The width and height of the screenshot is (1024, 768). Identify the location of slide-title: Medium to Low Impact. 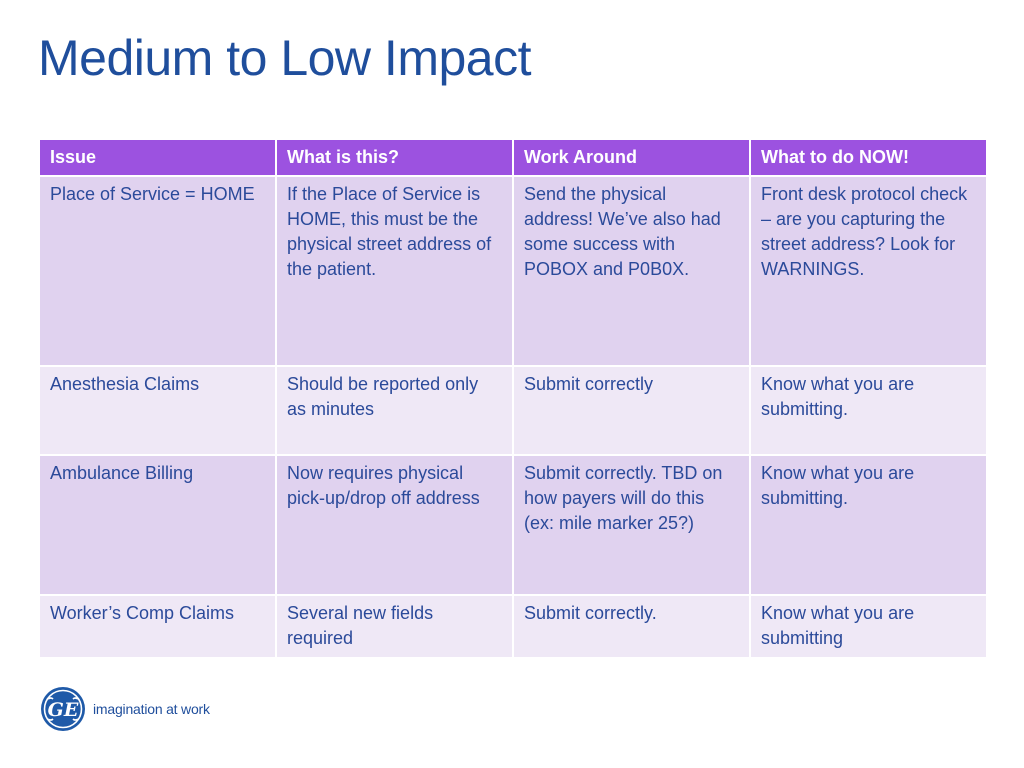
(284, 58).